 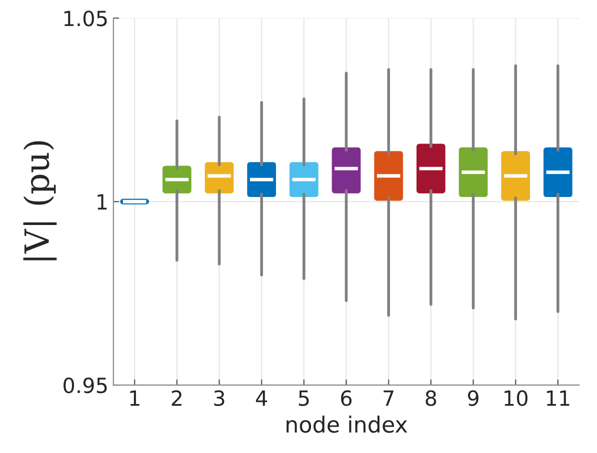 What do you see at coordinates (85, 18) in the screenshot?
I see `y-tick-label: 1.05` at bounding box center [85, 18].